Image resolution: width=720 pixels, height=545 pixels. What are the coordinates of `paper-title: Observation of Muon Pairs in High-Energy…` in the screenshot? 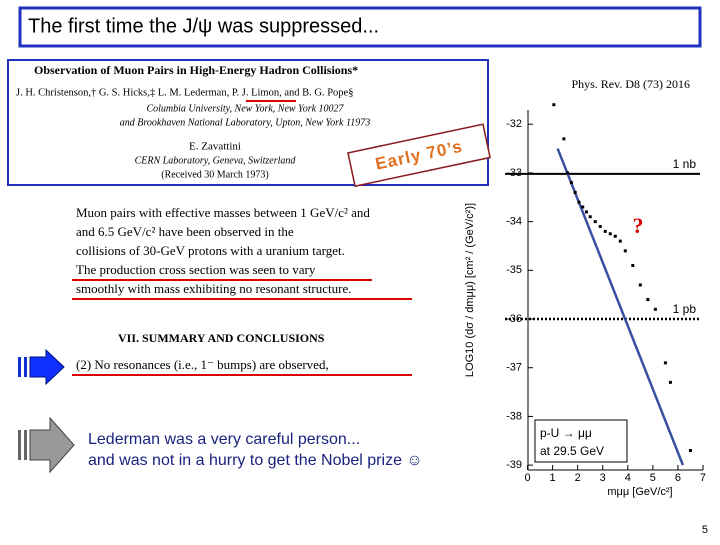 It's located at (196, 70).